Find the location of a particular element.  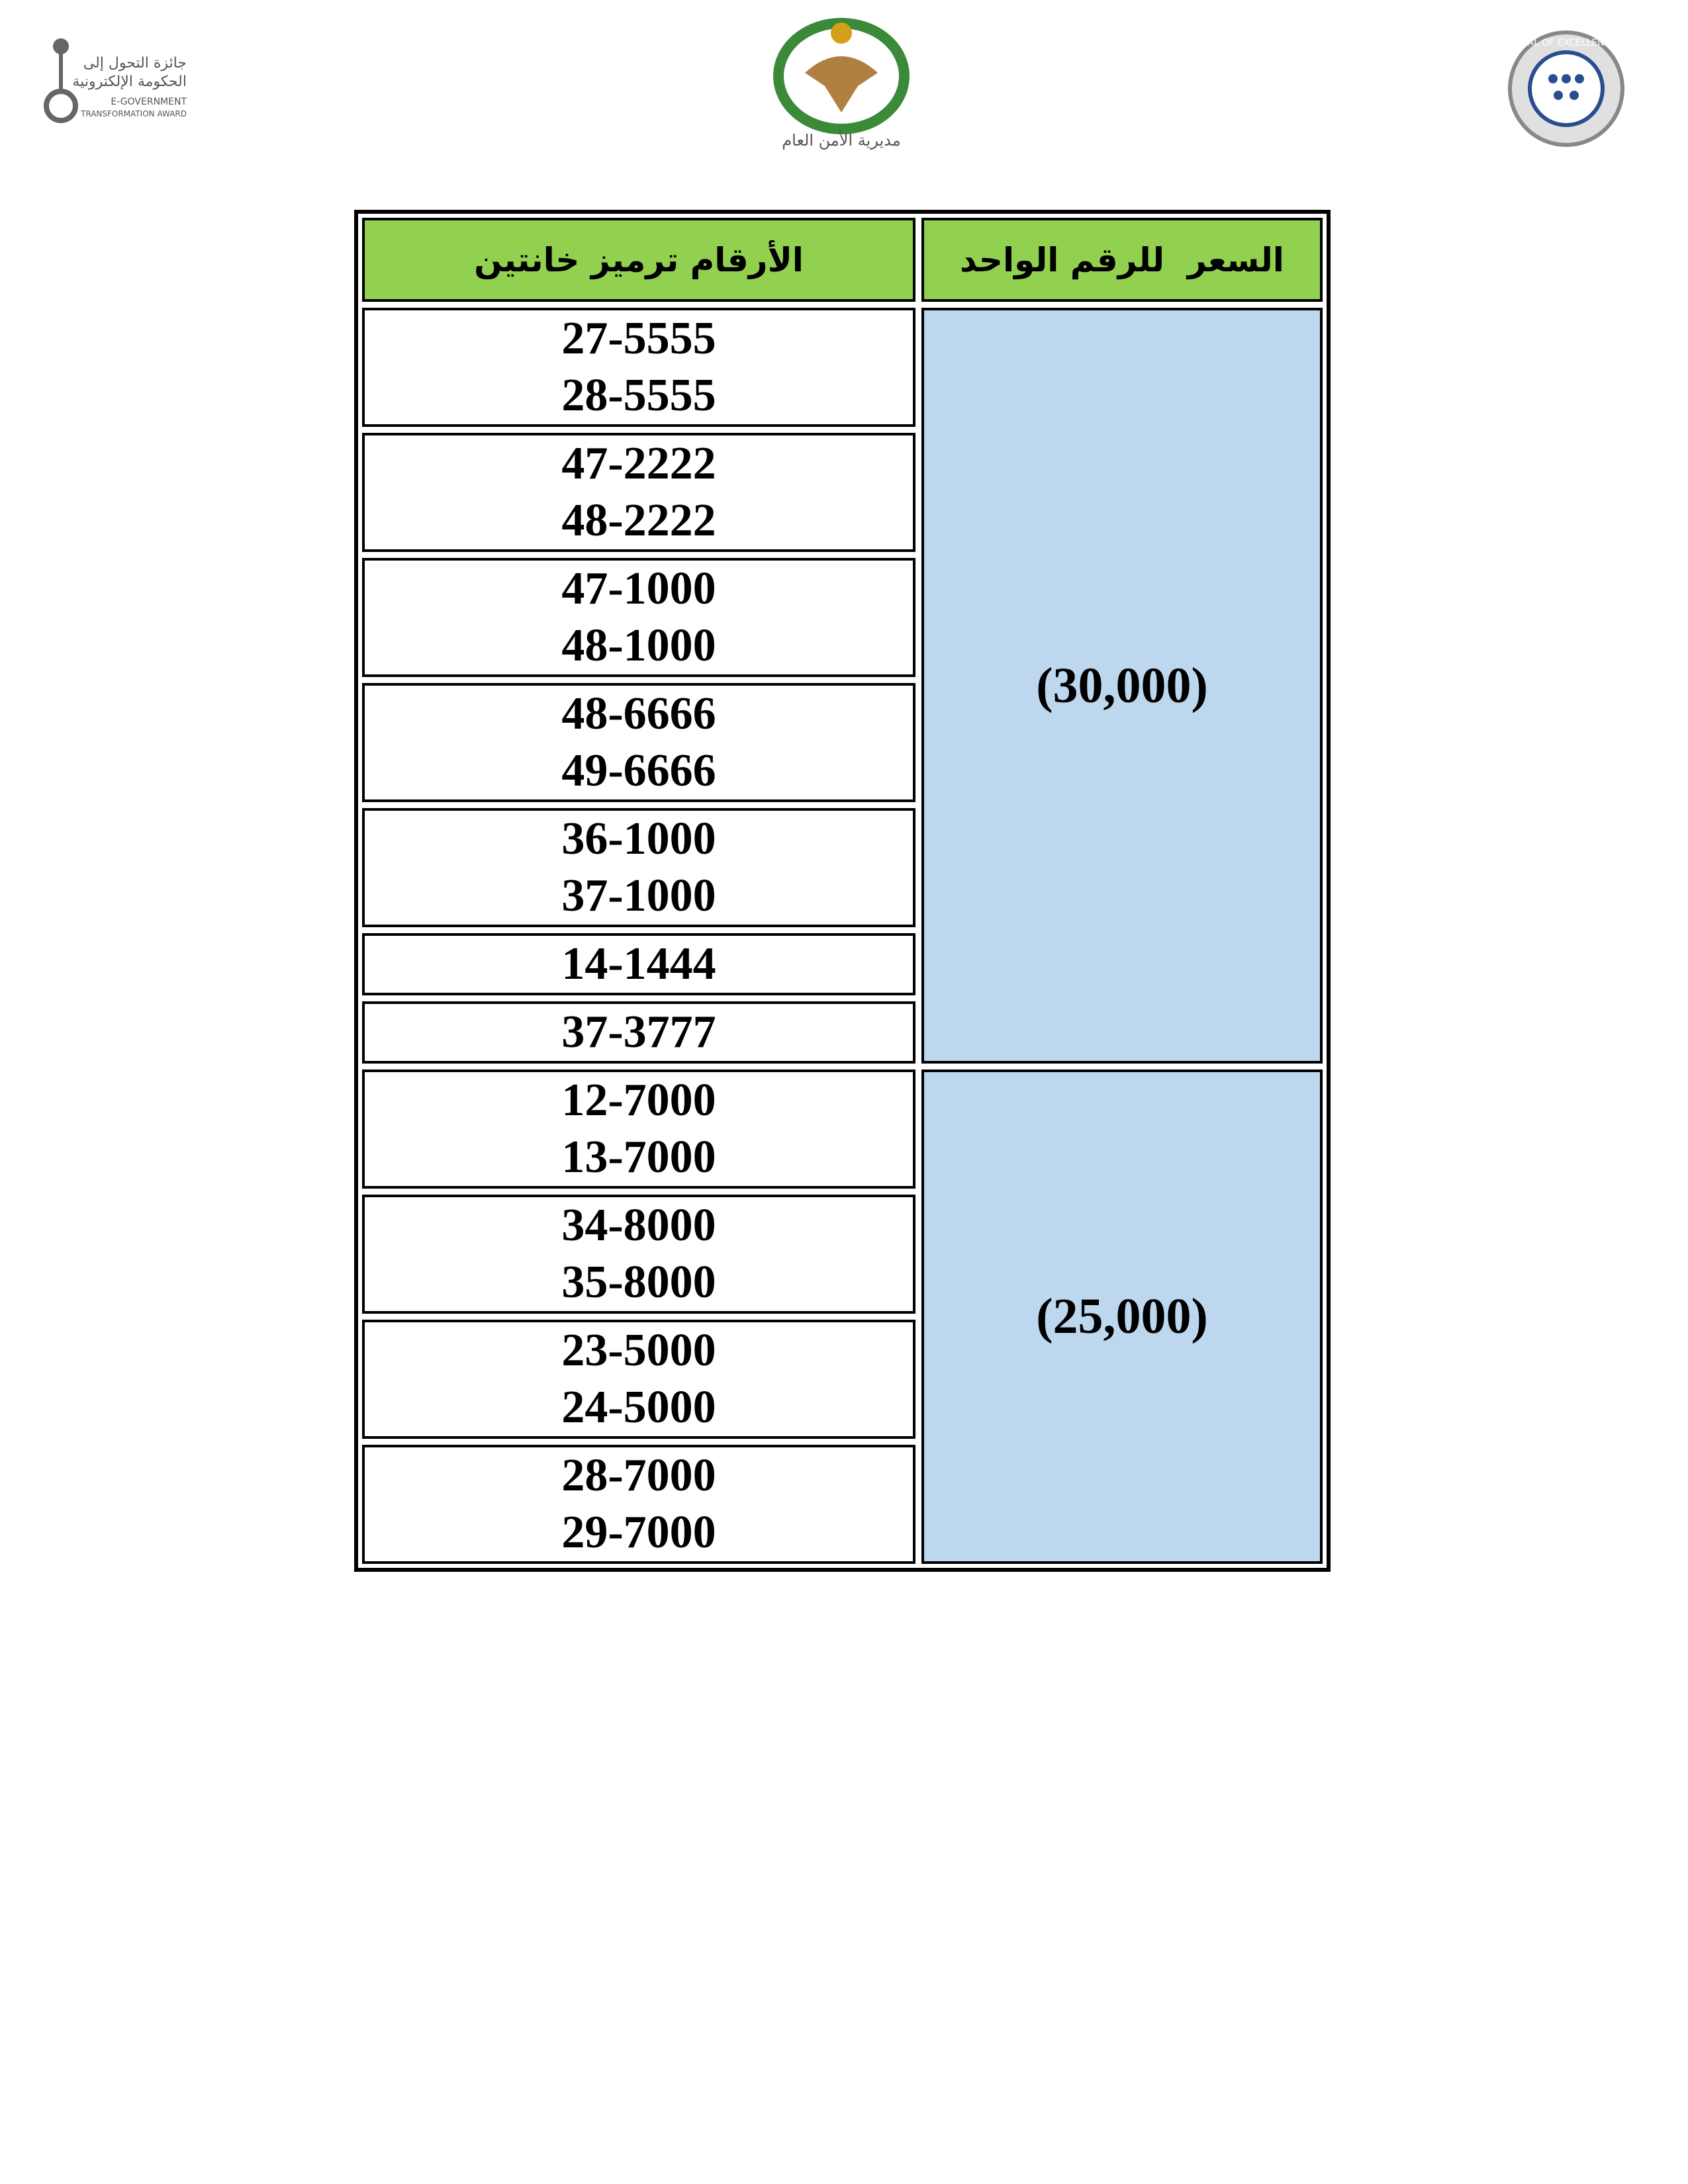

seal-stars is located at coordinates (1566, 87).